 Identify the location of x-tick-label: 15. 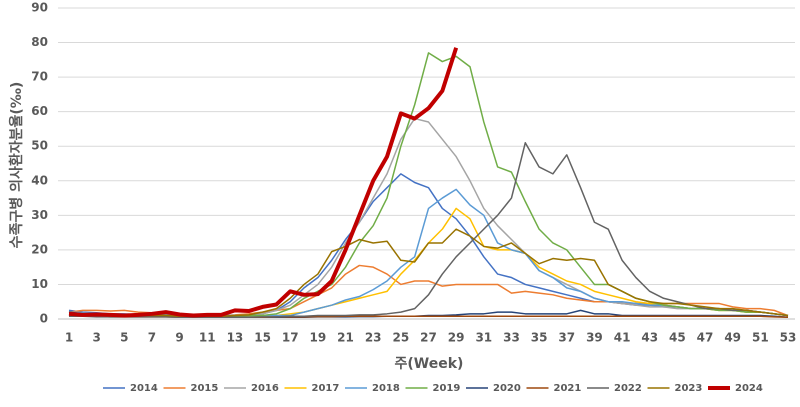
(262, 338).